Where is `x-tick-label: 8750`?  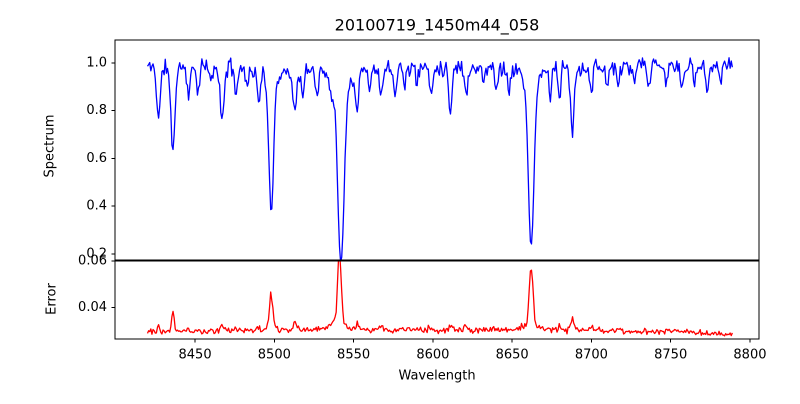 x-tick-label: 8750 is located at coordinates (670, 355).